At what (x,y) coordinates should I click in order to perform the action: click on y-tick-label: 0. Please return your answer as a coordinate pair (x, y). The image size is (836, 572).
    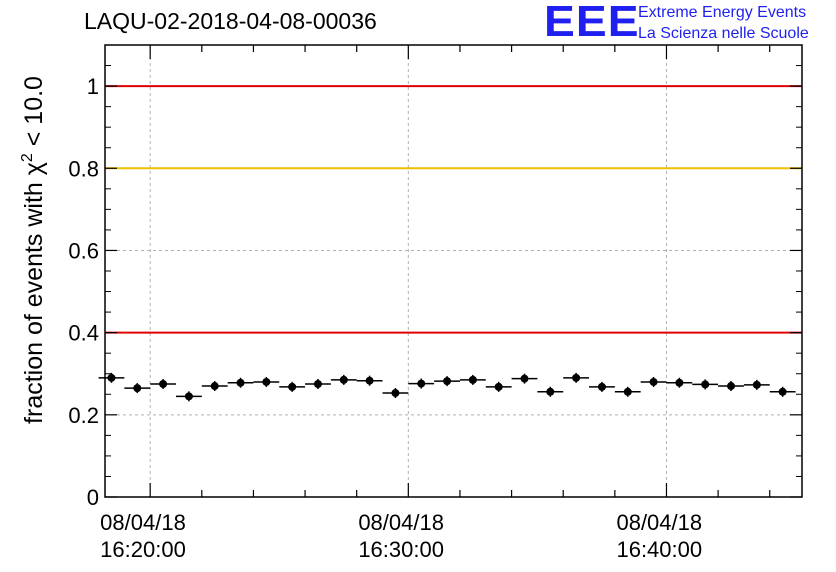
    Looking at the image, I should click on (93, 497).